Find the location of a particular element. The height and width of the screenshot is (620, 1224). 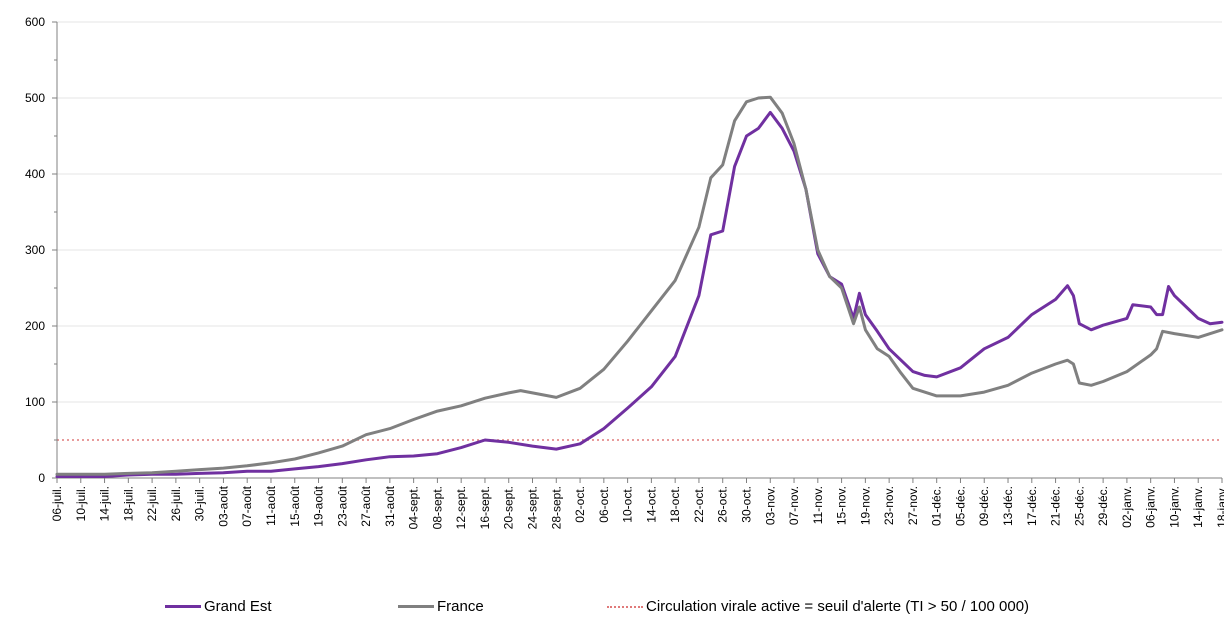

y-tick-label: 600 is located at coordinates (35, 22).